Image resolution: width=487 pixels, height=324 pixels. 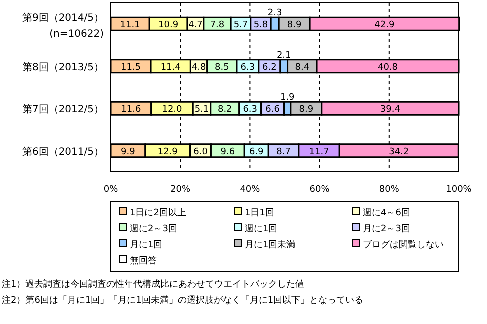 I want to click on data-label: 6.9, so click(x=256, y=152).